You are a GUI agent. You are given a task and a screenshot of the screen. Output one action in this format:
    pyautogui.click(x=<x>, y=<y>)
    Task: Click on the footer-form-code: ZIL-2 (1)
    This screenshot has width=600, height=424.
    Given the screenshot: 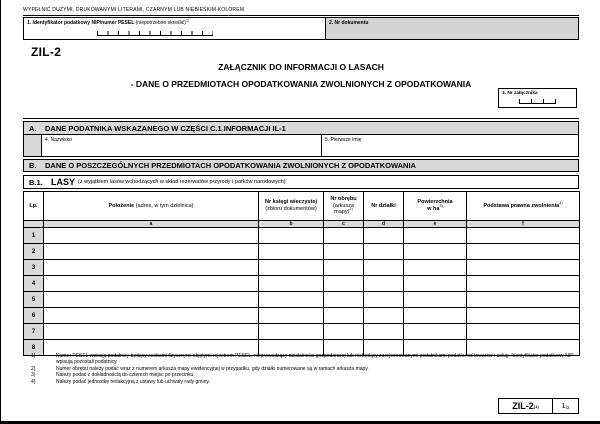 What is the action you would take?
    pyautogui.click(x=525, y=406)
    